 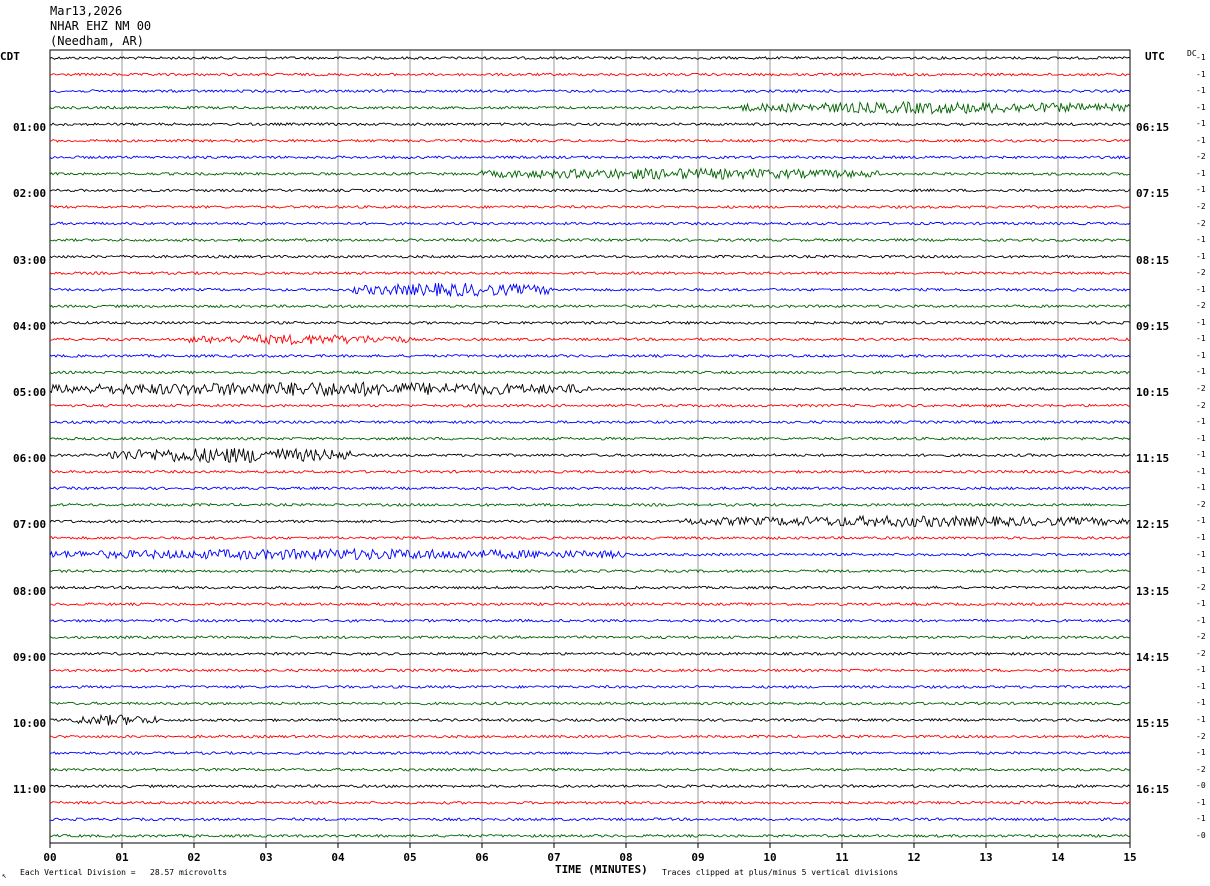 I want to click on right-time-label: 10:15, so click(x=1153, y=392).